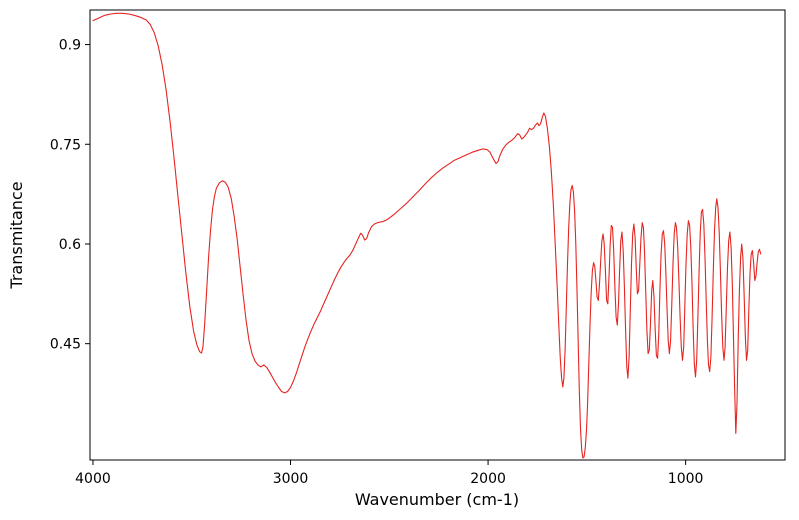 This screenshot has height=520, width=799. Describe the element at coordinates (437, 499) in the screenshot. I see `x-axis-label: Wavenumber (cm-1)` at that location.